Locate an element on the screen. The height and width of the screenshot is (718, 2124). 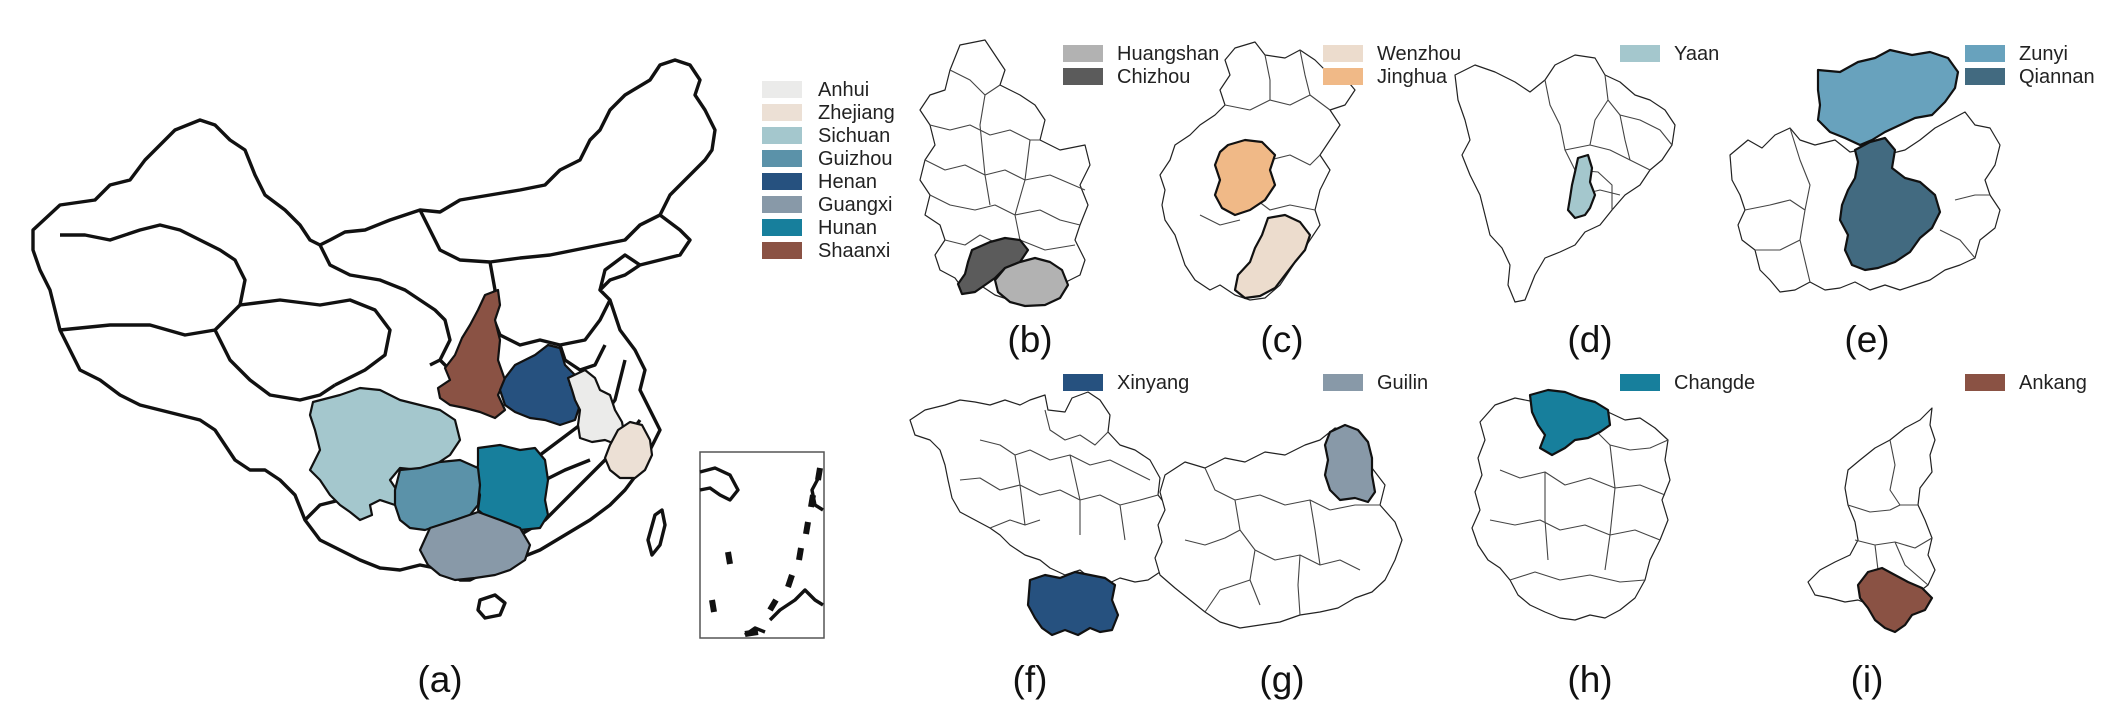
region-huangshan is located at coordinates (1031, 282).